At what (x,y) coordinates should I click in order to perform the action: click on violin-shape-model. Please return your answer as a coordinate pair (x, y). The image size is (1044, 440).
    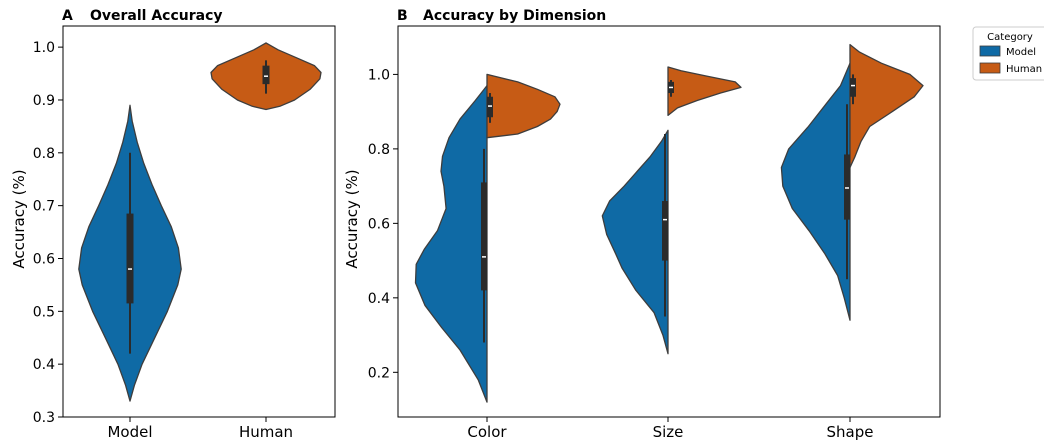
    Looking at the image, I should click on (815, 191).